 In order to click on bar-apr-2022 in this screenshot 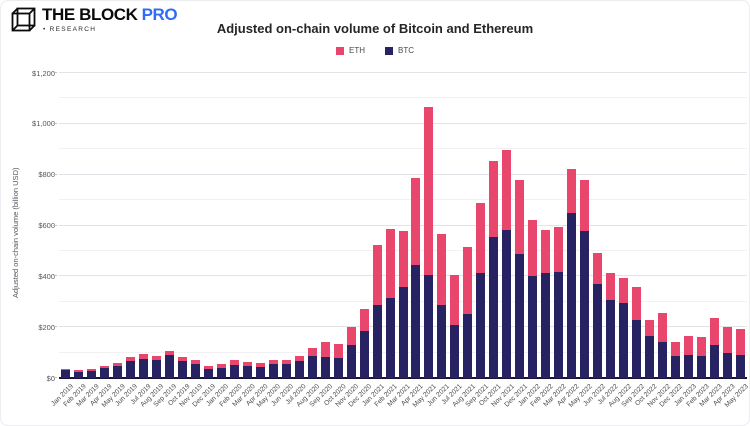, I will do `click(572, 273)`.